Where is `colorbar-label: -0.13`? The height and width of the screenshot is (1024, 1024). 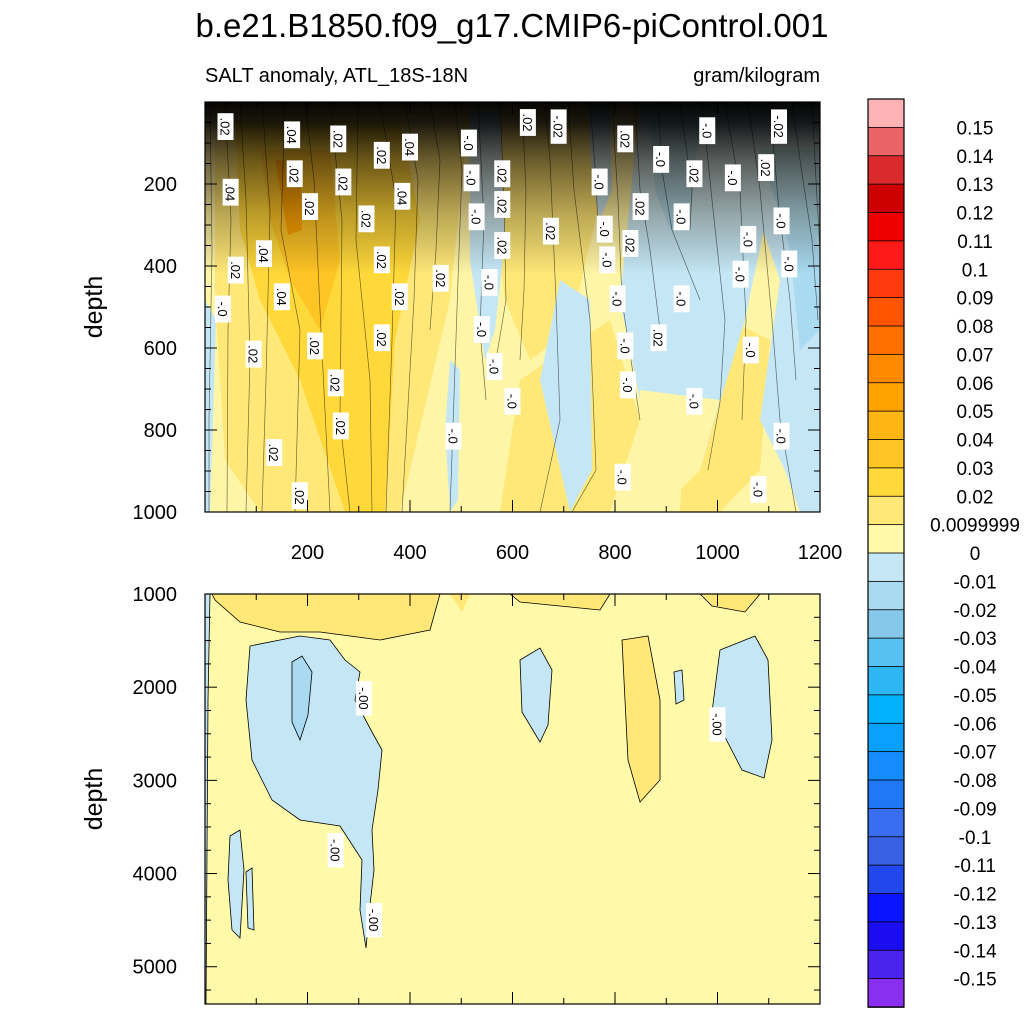
colorbar-label: -0.13 is located at coordinates (974, 923).